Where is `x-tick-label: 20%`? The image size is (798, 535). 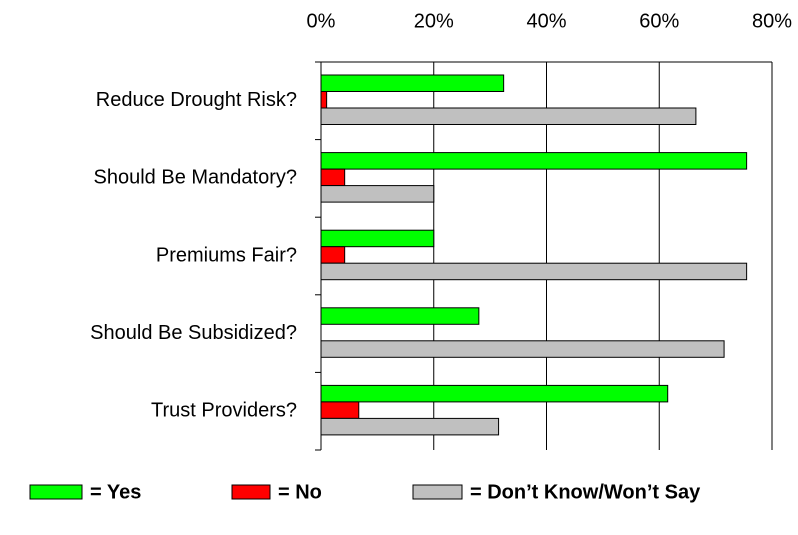
x-tick-label: 20% is located at coordinates (434, 21).